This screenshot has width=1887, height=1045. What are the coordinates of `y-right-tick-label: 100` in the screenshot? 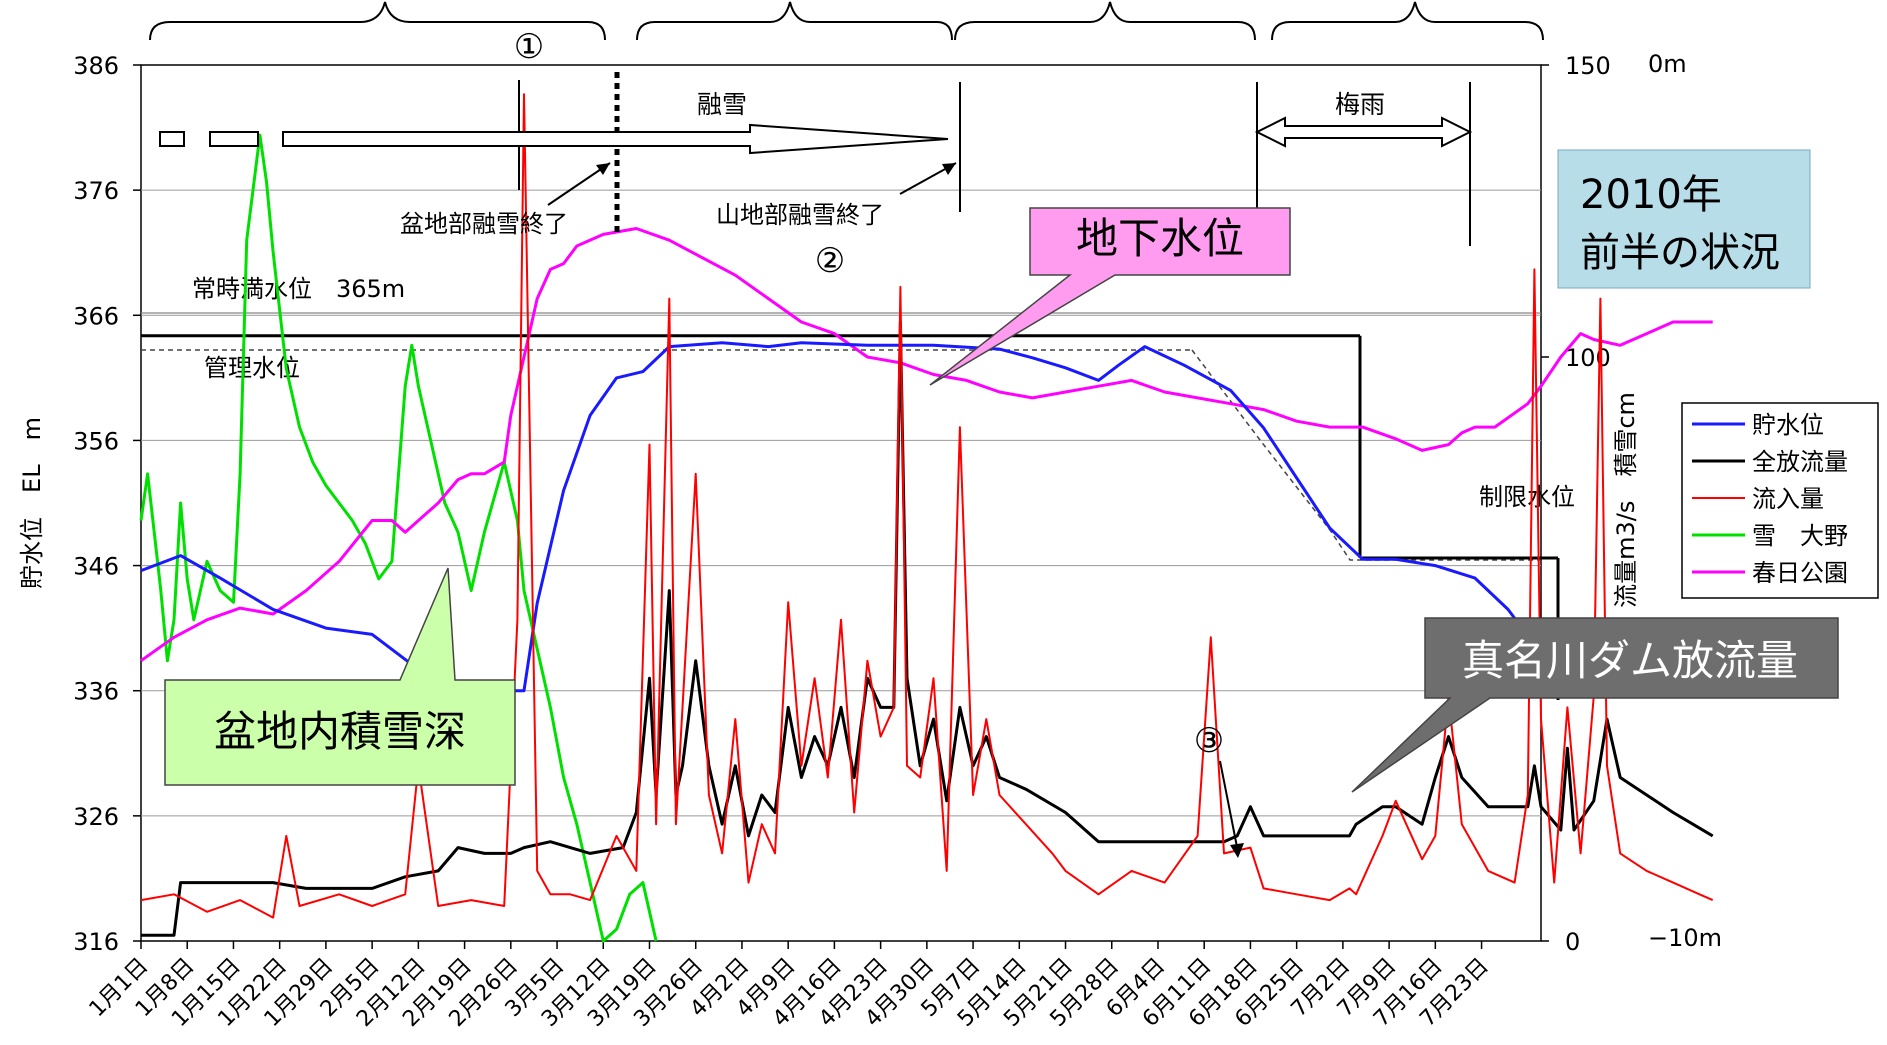 It's located at (1588, 358).